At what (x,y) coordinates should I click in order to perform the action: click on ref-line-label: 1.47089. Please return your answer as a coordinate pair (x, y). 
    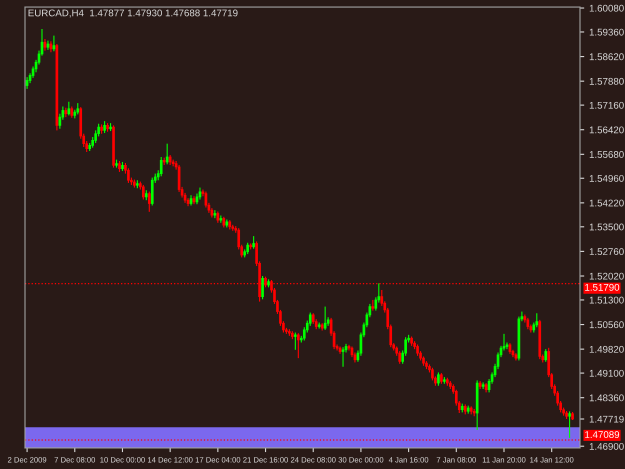
    Looking at the image, I should click on (602, 434).